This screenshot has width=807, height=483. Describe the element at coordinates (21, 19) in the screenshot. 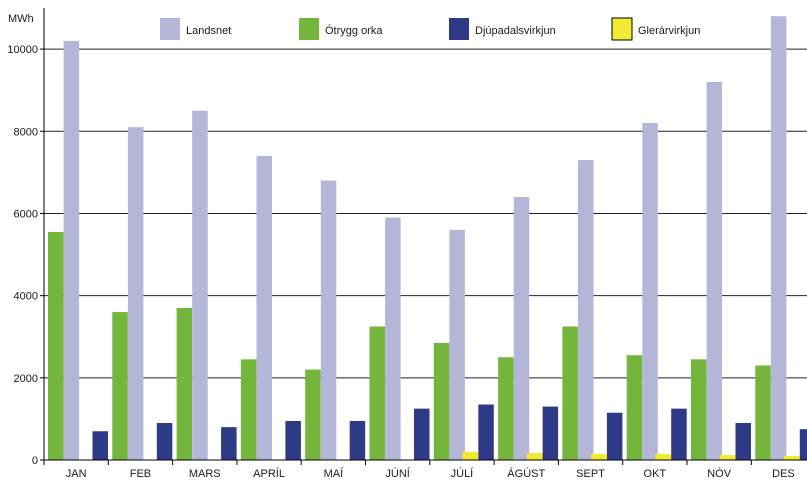

I see `y-axis-label: MWh` at that location.